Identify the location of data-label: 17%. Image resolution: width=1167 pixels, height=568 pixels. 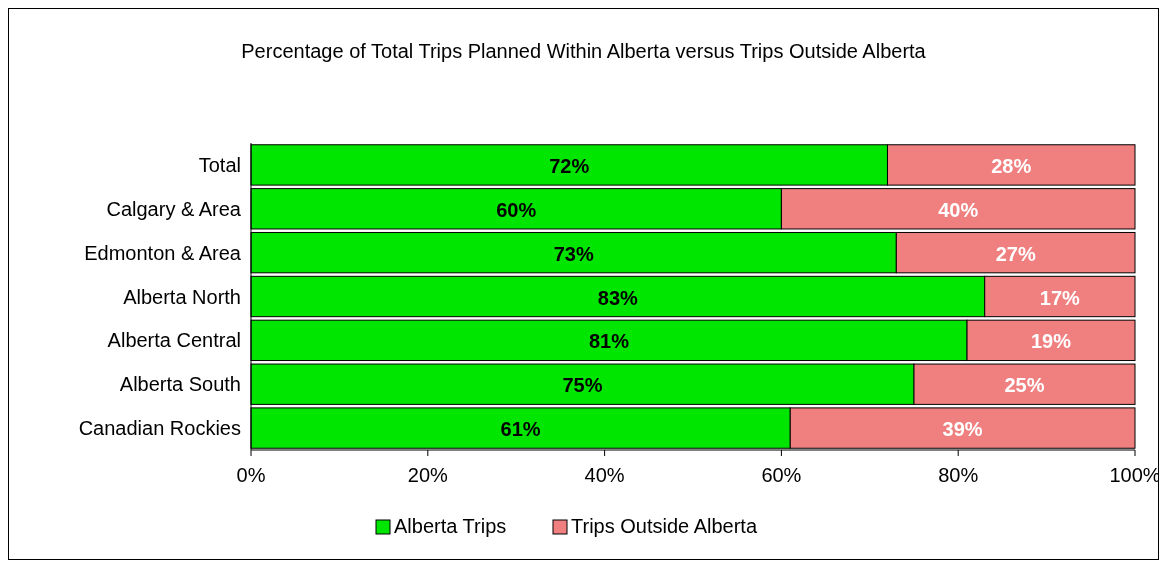
(1060, 297).